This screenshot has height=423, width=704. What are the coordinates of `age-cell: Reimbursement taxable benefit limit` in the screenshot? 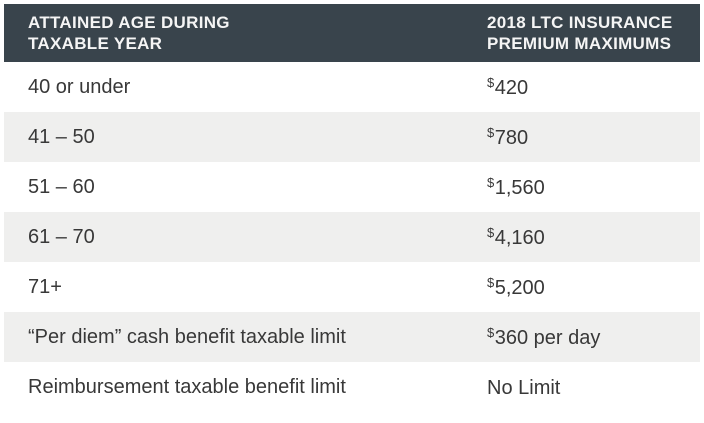 It's located at (187, 386).